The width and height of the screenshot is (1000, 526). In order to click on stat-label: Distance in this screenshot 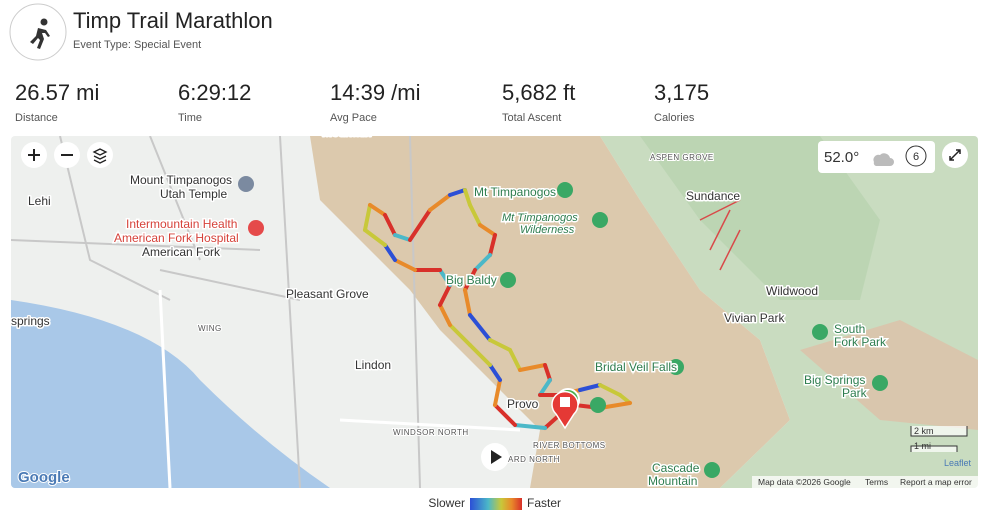, I will do `click(36, 118)`.